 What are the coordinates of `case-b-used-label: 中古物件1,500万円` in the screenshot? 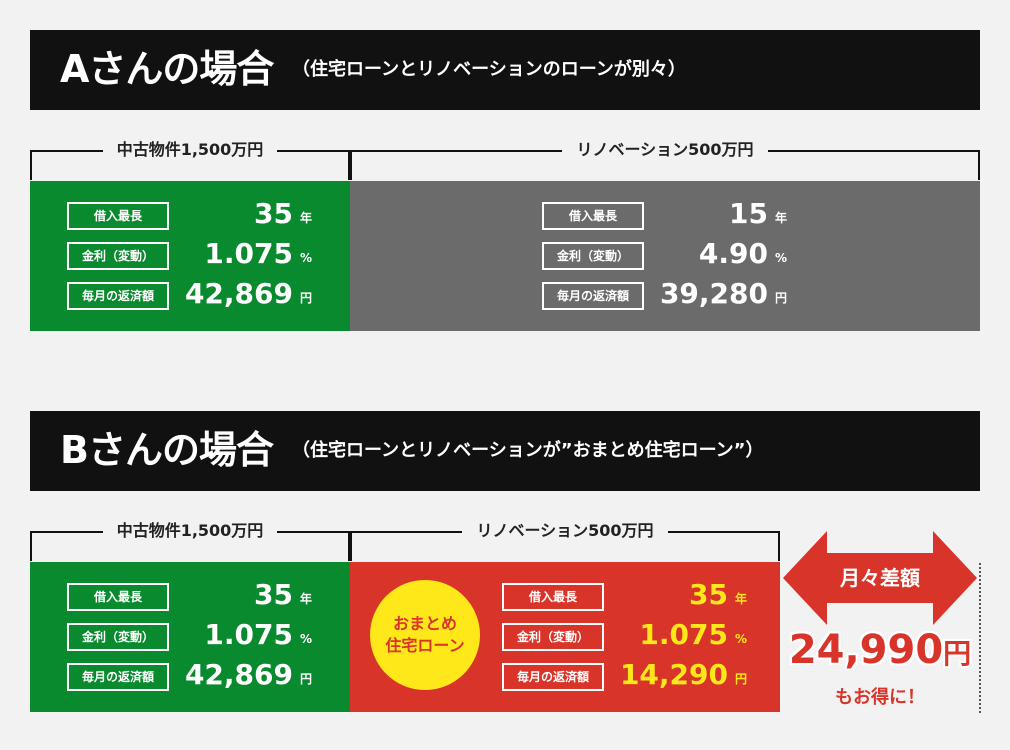 It's located at (190, 530).